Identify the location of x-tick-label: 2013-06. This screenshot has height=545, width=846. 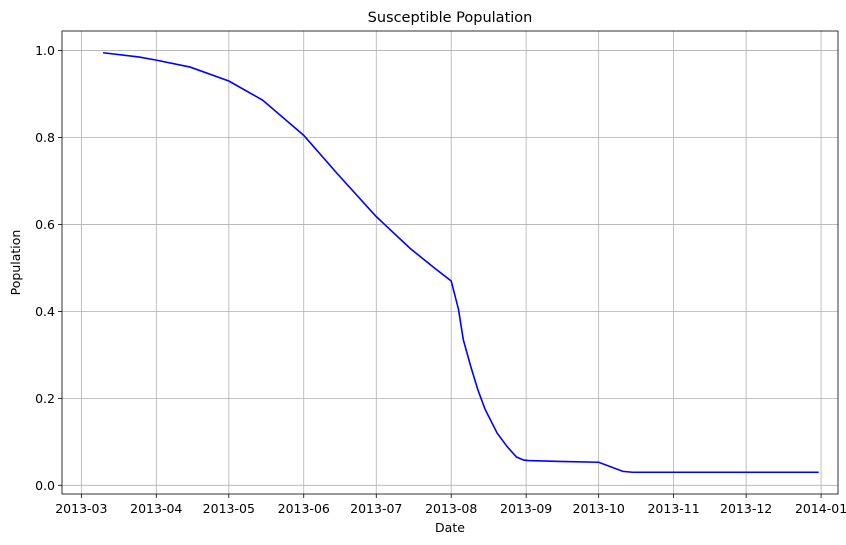
(304, 508).